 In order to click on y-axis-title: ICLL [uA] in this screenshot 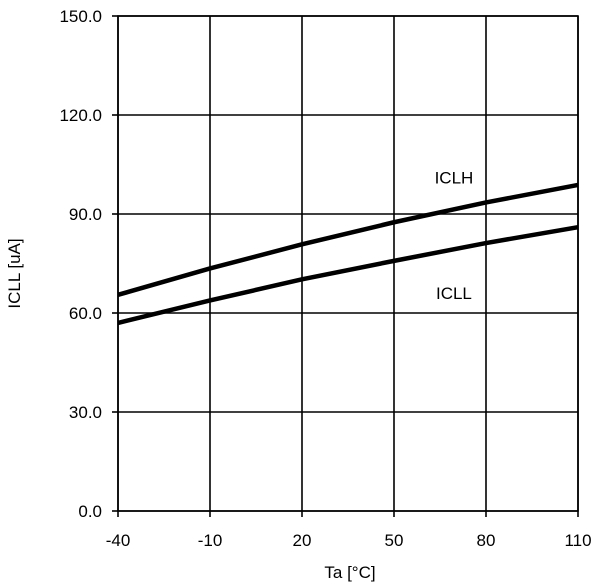, I will do `click(14, 273)`.